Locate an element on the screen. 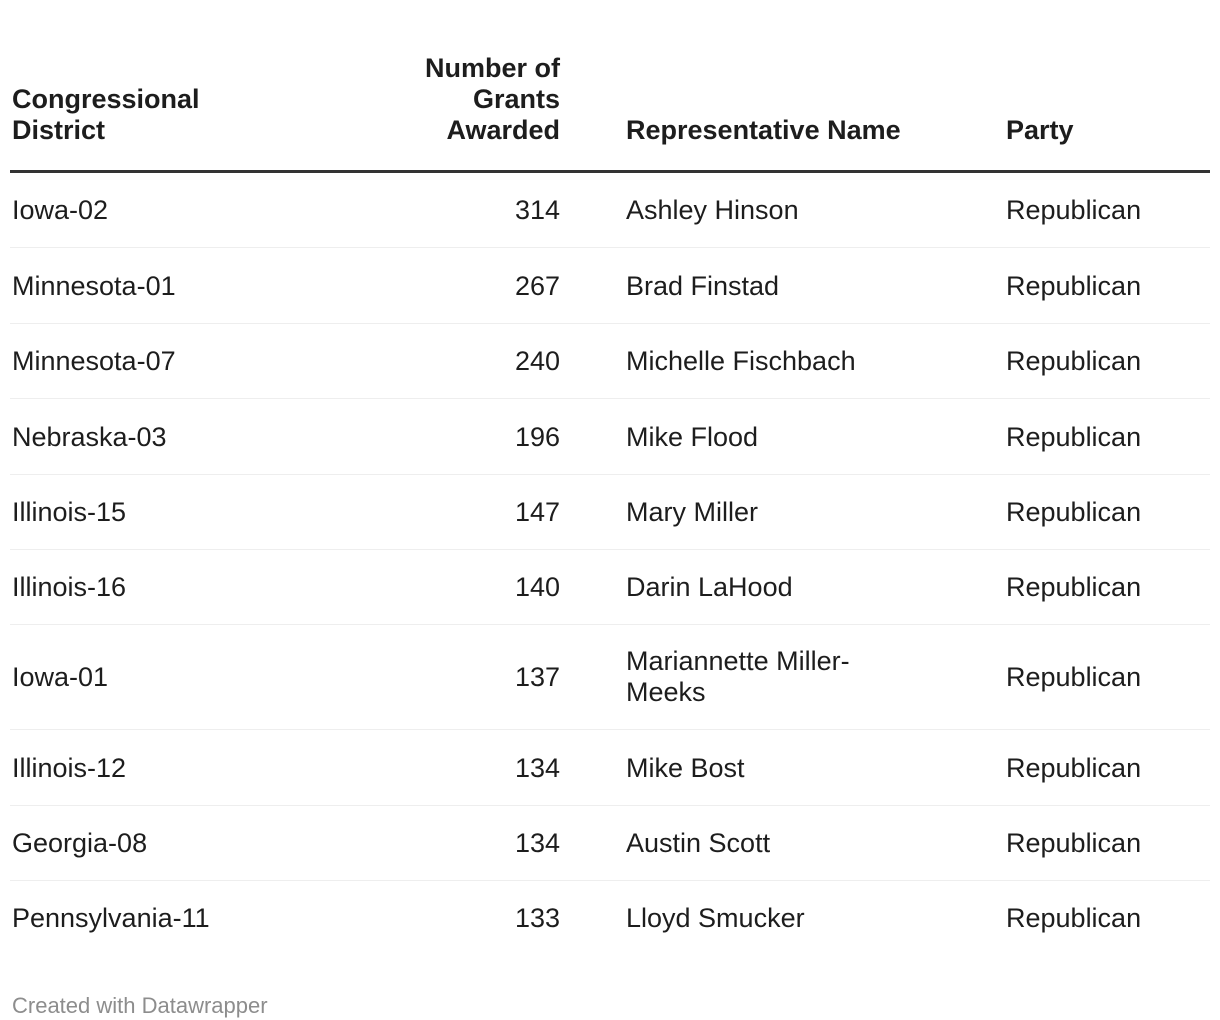 The width and height of the screenshot is (1220, 1020). district-cell-text: Minnesota-07 is located at coordinates (94, 361).